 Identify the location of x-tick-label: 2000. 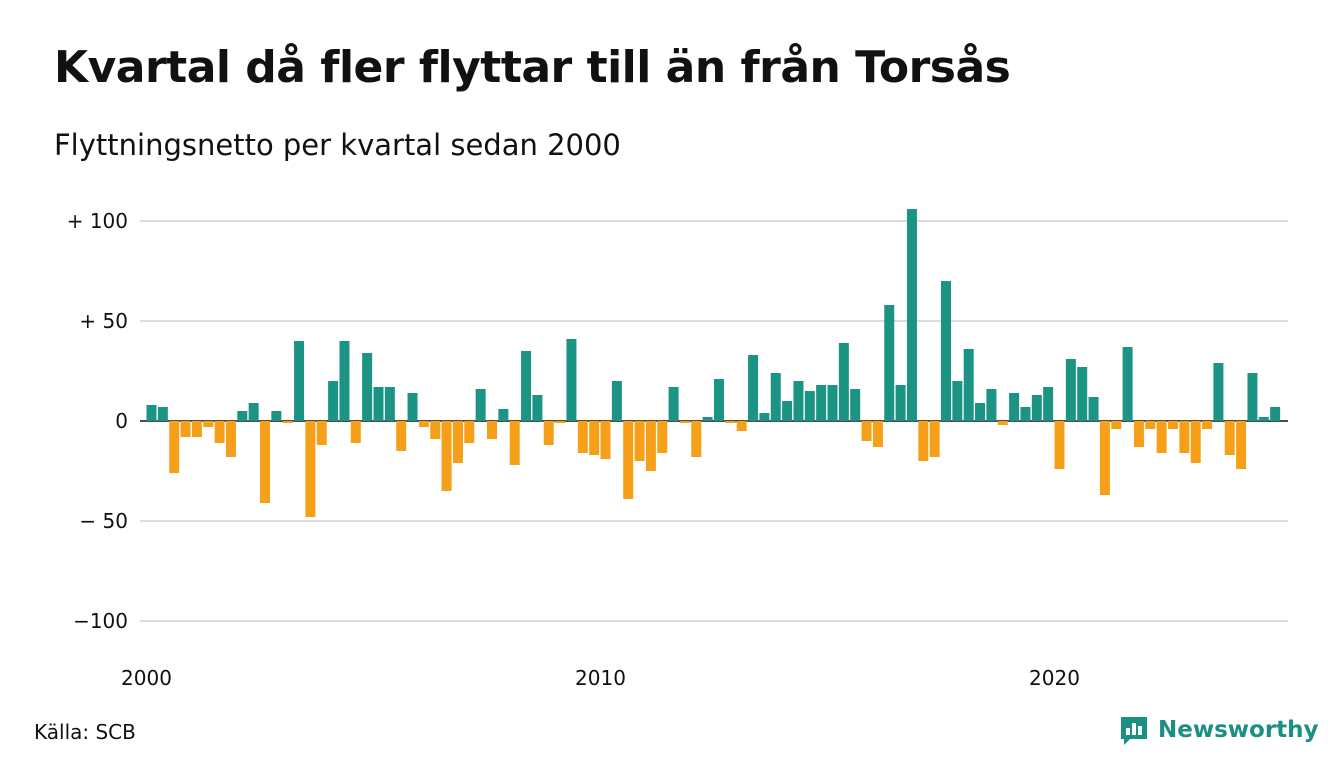
(146, 678).